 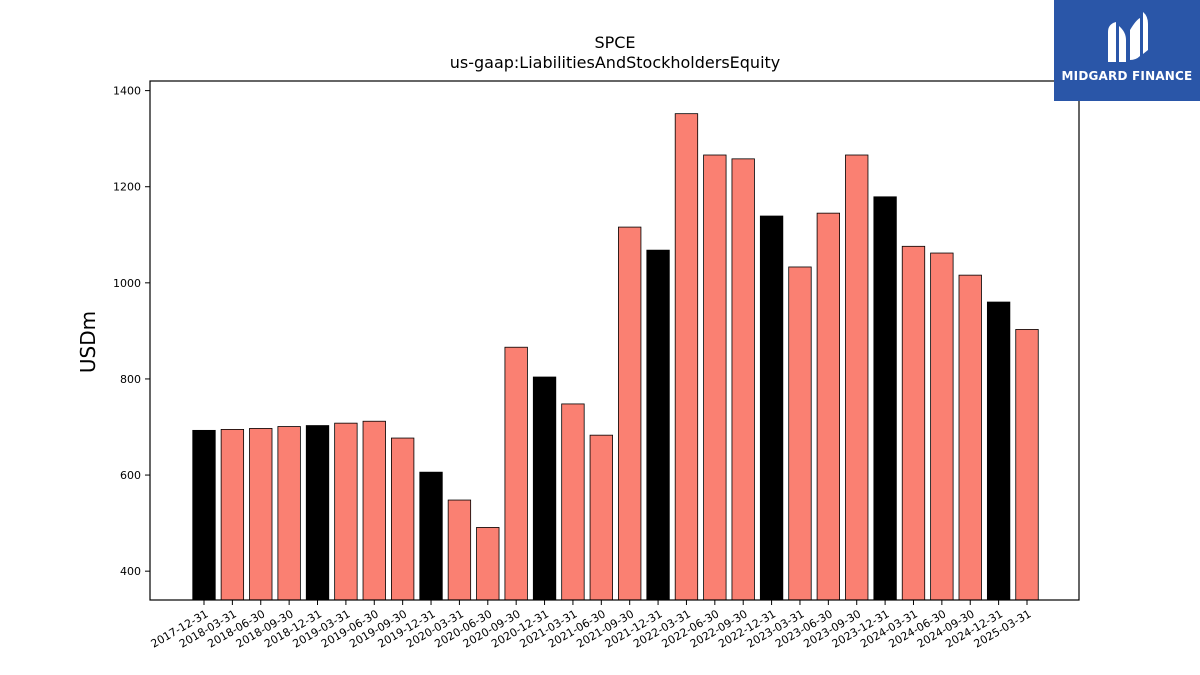 What do you see at coordinates (130, 571) in the screenshot?
I see `y-tick-label: 400` at bounding box center [130, 571].